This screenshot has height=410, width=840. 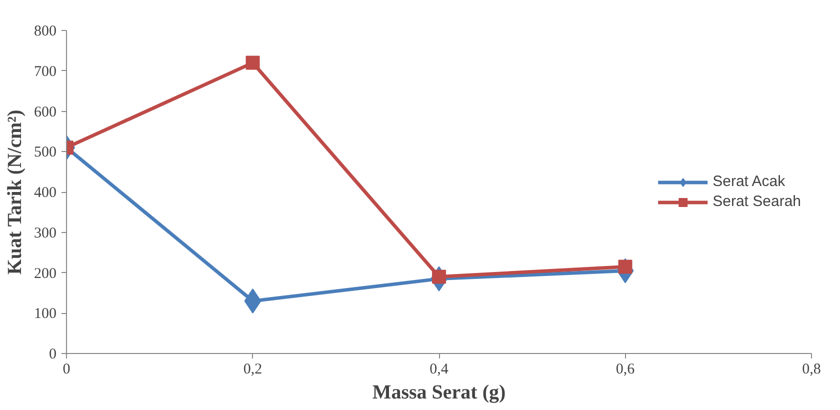 What do you see at coordinates (749, 181) in the screenshot?
I see `legend-label: Serat Acak` at bounding box center [749, 181].